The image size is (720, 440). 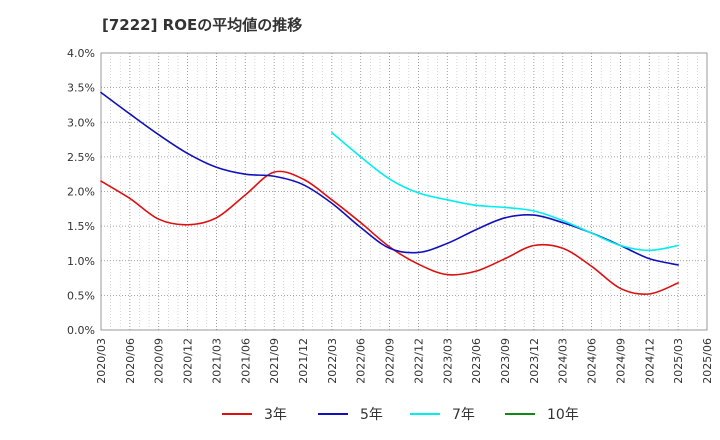 I want to click on y-tick-label: 2.0%, so click(x=81, y=192).